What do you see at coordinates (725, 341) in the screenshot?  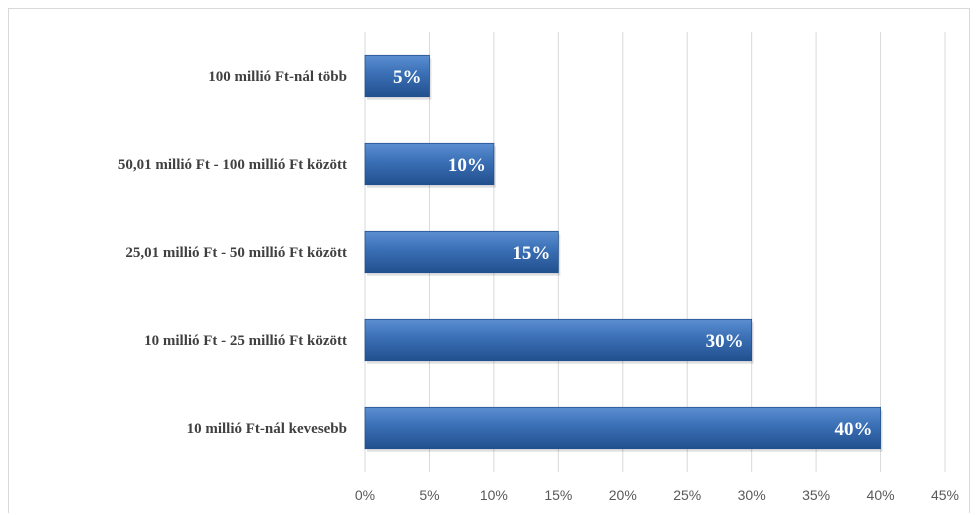 I see `data-label: 30%` at bounding box center [725, 341].